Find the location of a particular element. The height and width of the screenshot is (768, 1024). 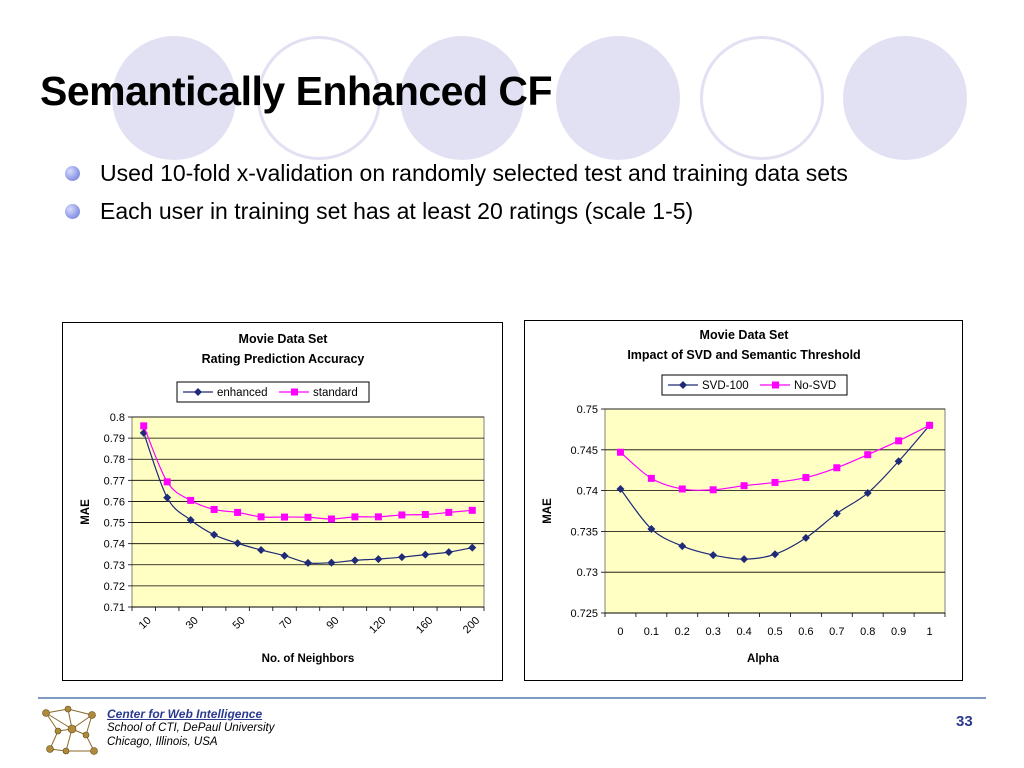

y-tick-label: 0.8 is located at coordinates (117, 418).